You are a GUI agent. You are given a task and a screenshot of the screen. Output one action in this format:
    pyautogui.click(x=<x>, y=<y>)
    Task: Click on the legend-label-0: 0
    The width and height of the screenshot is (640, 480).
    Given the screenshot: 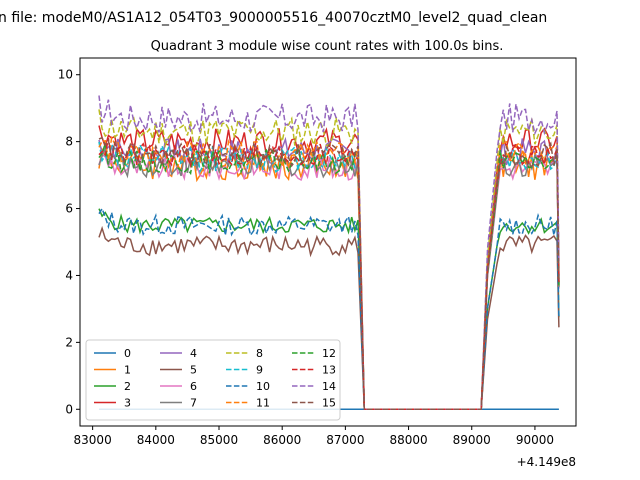 What is the action you would take?
    pyautogui.click(x=127, y=353)
    